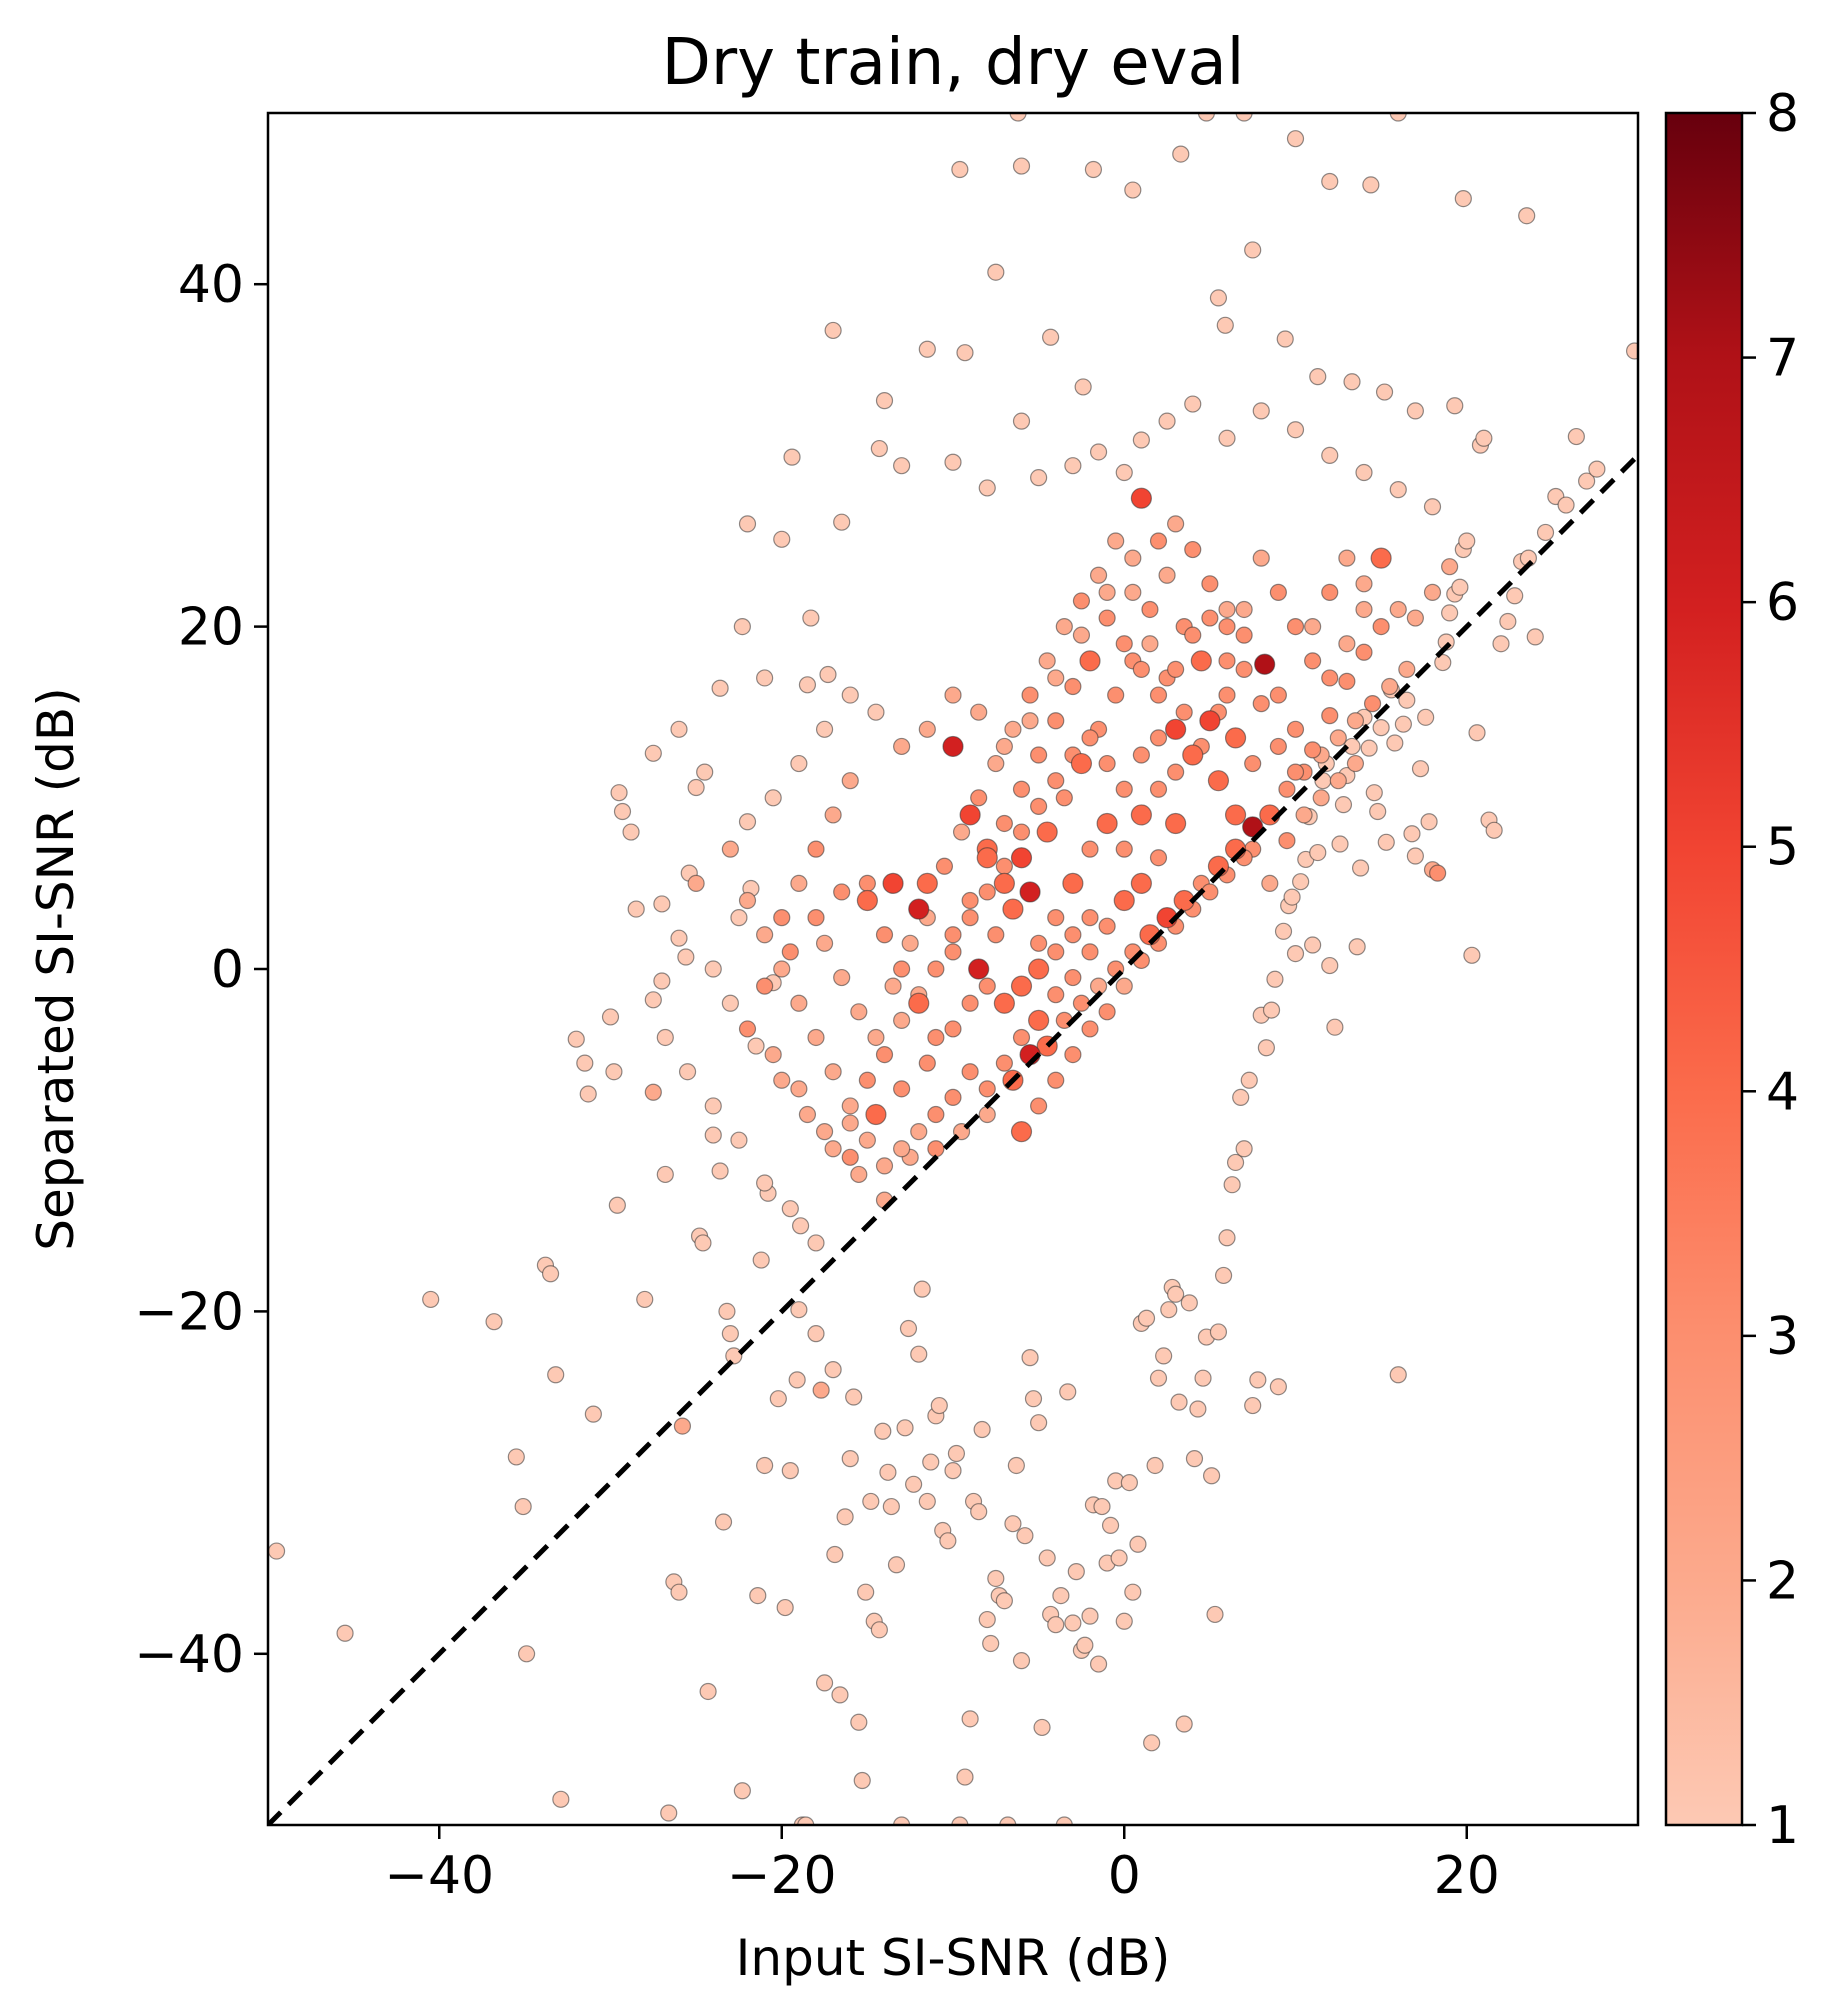  Describe the element at coordinates (211, 628) in the screenshot. I see `y-tick-label: 20` at that location.